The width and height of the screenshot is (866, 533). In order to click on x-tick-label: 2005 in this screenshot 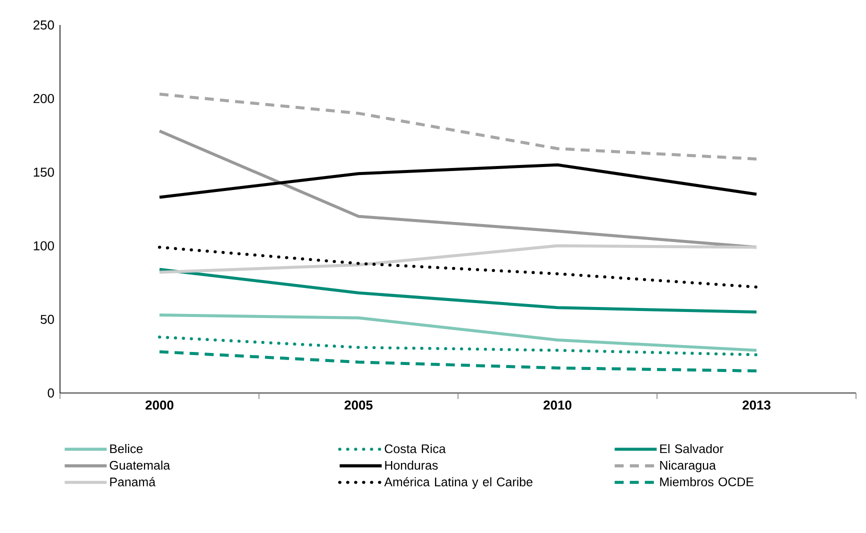, I will do `click(358, 405)`.